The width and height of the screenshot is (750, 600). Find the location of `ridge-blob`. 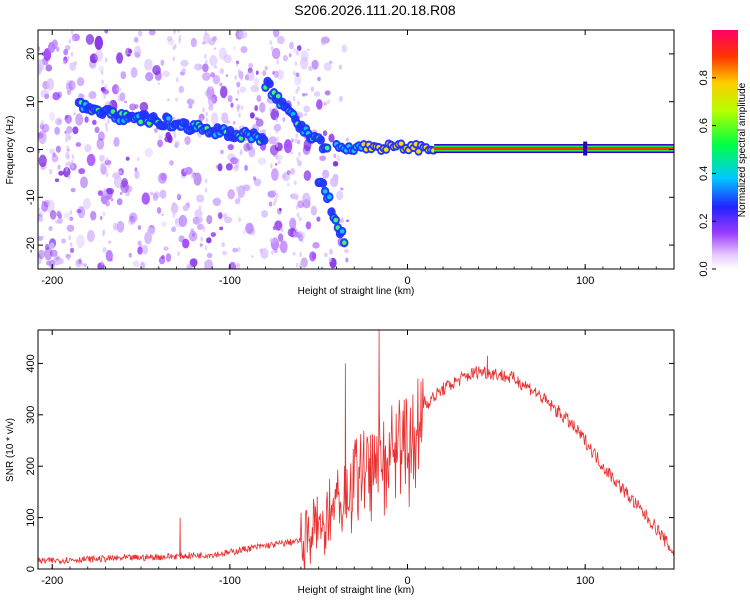

ridge-blob is located at coordinates (164, 126).